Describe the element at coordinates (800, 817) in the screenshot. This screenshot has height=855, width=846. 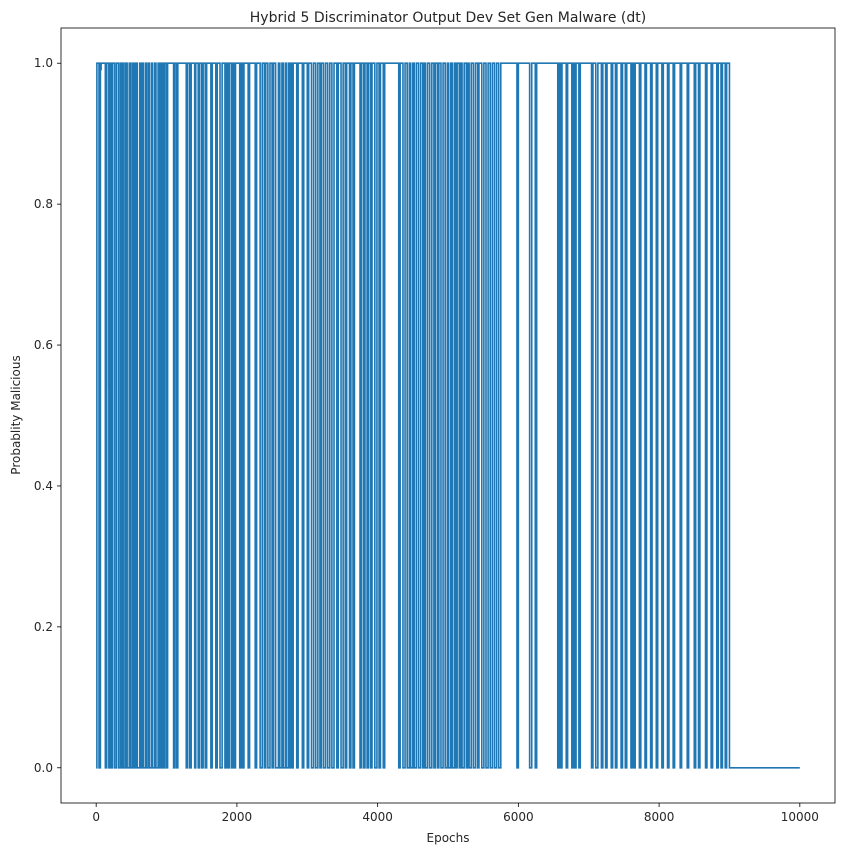
I see `x-tick-label: 10000` at that location.